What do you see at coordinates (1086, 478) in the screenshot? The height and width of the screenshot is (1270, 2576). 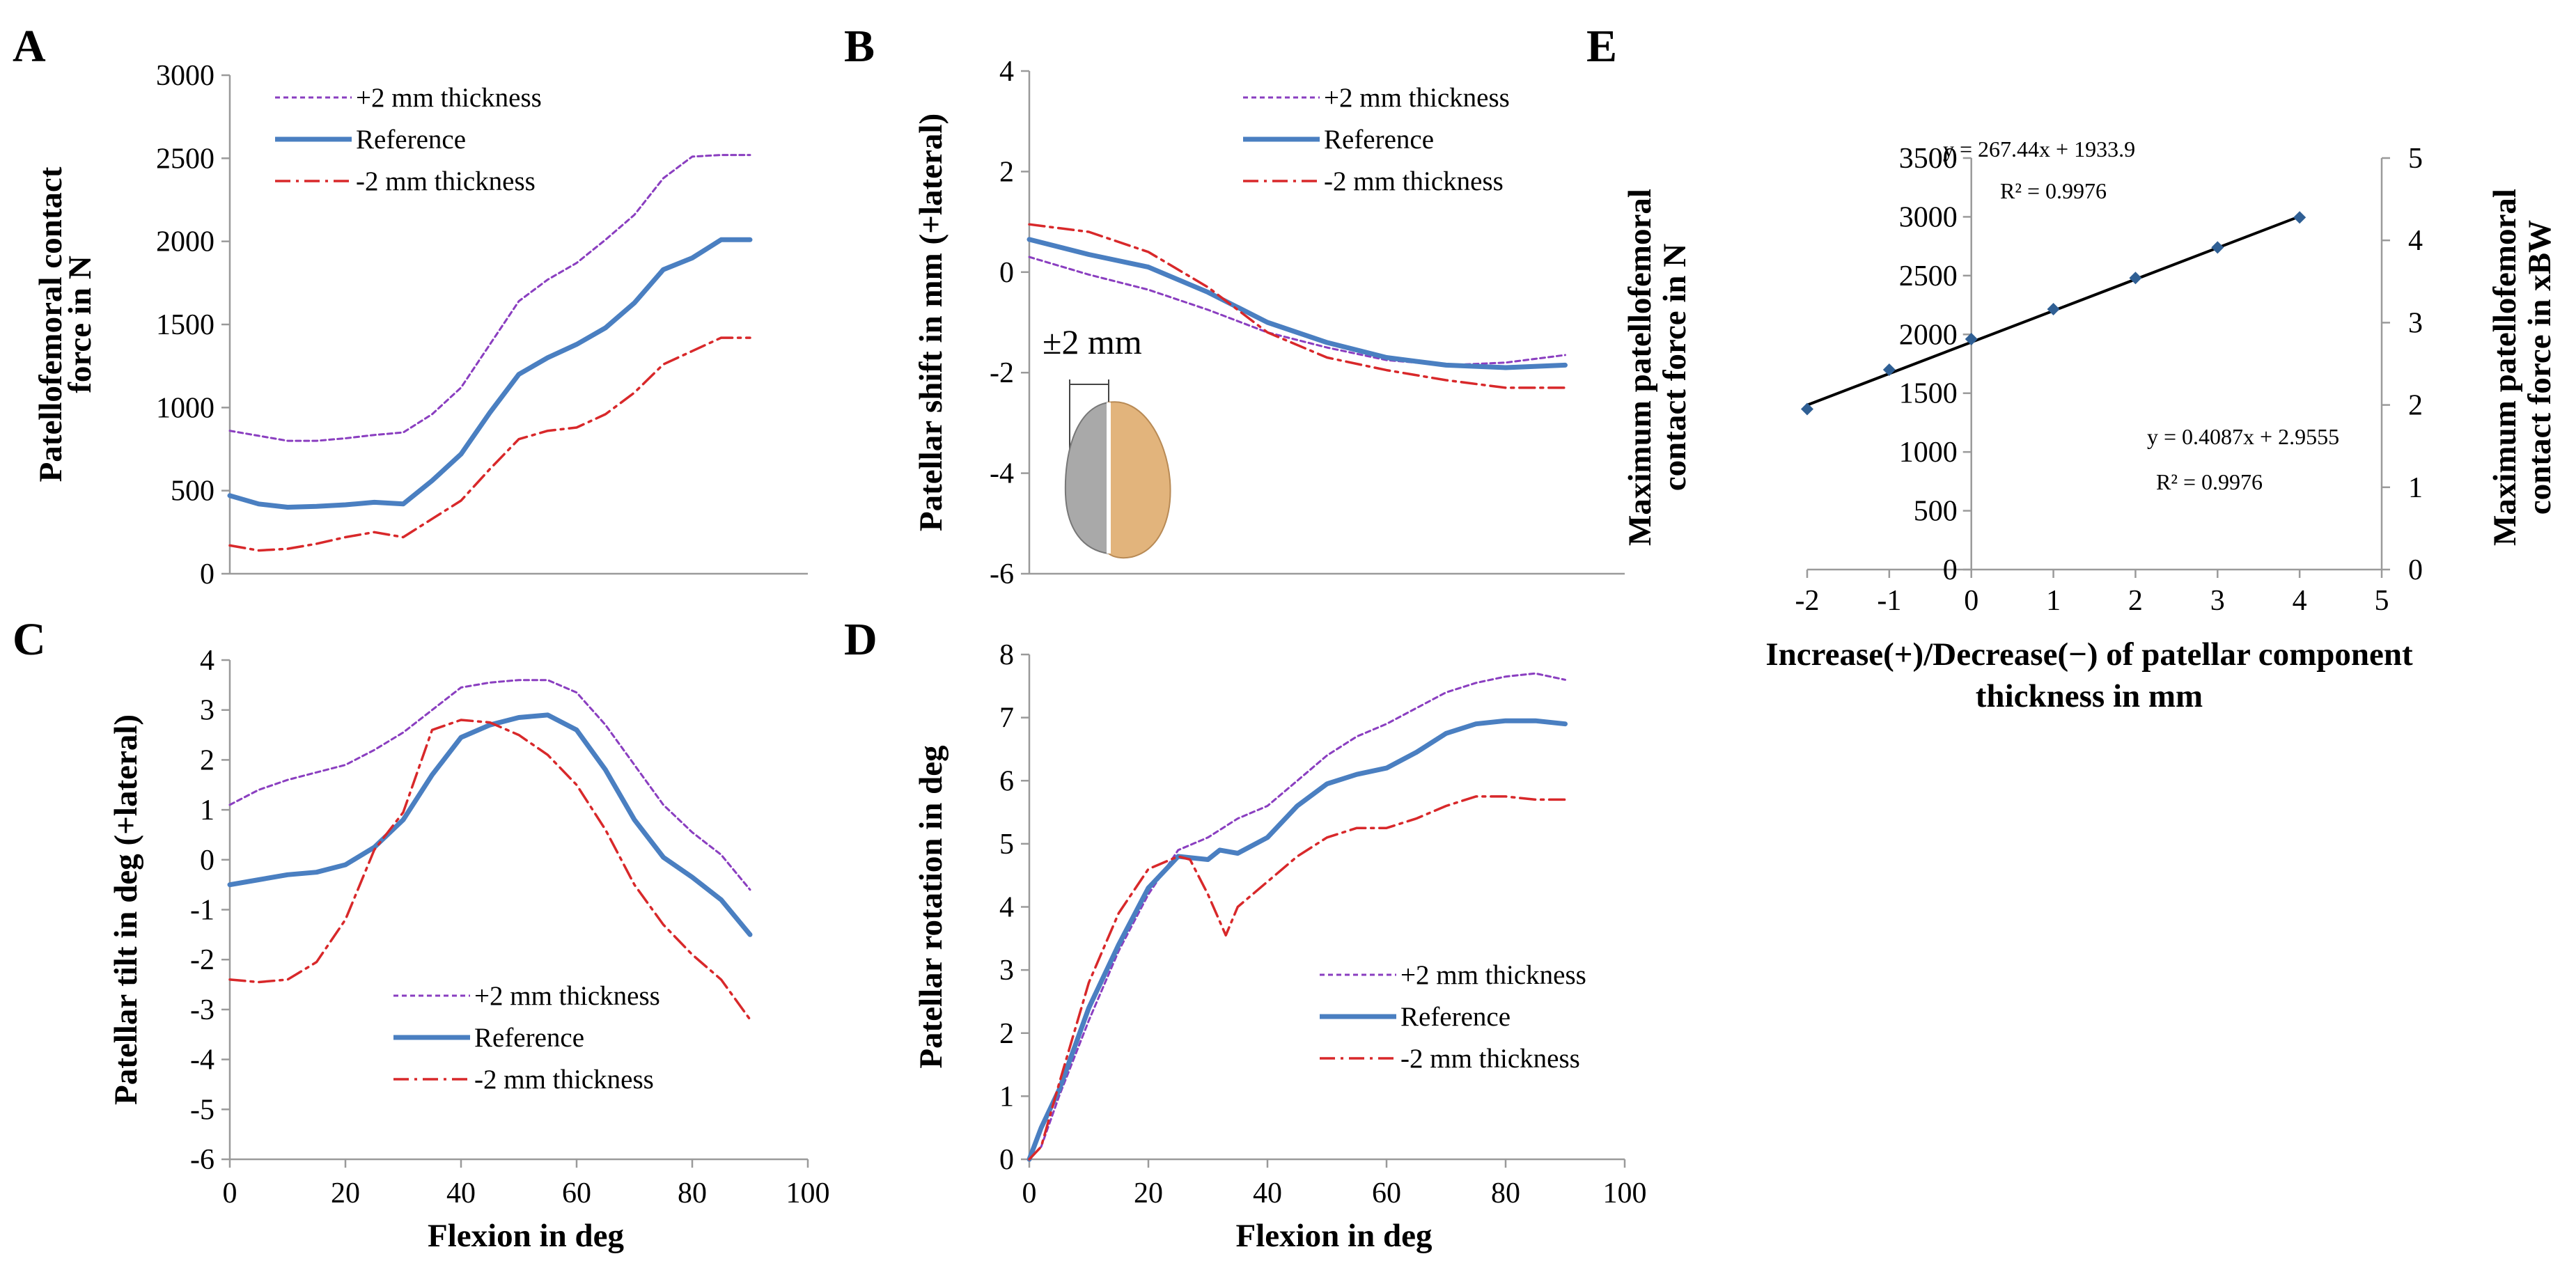 I see `patella-component-gray` at bounding box center [1086, 478].